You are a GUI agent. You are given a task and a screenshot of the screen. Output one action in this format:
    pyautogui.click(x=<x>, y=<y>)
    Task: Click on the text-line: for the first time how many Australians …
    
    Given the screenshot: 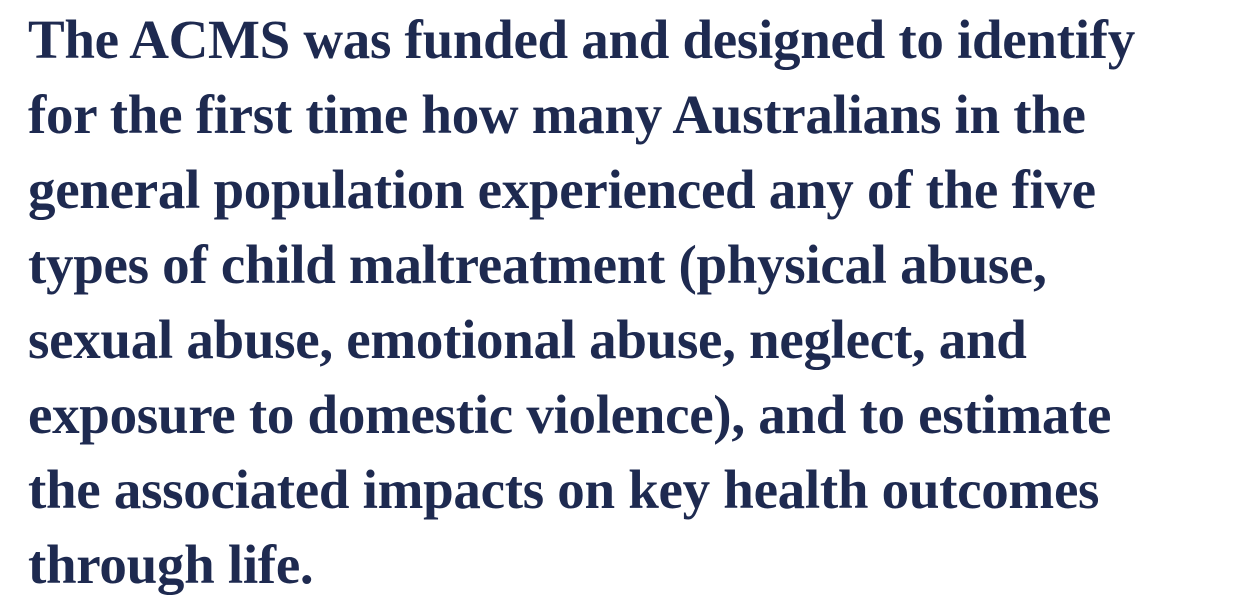 What is the action you would take?
    pyautogui.click(x=557, y=114)
    